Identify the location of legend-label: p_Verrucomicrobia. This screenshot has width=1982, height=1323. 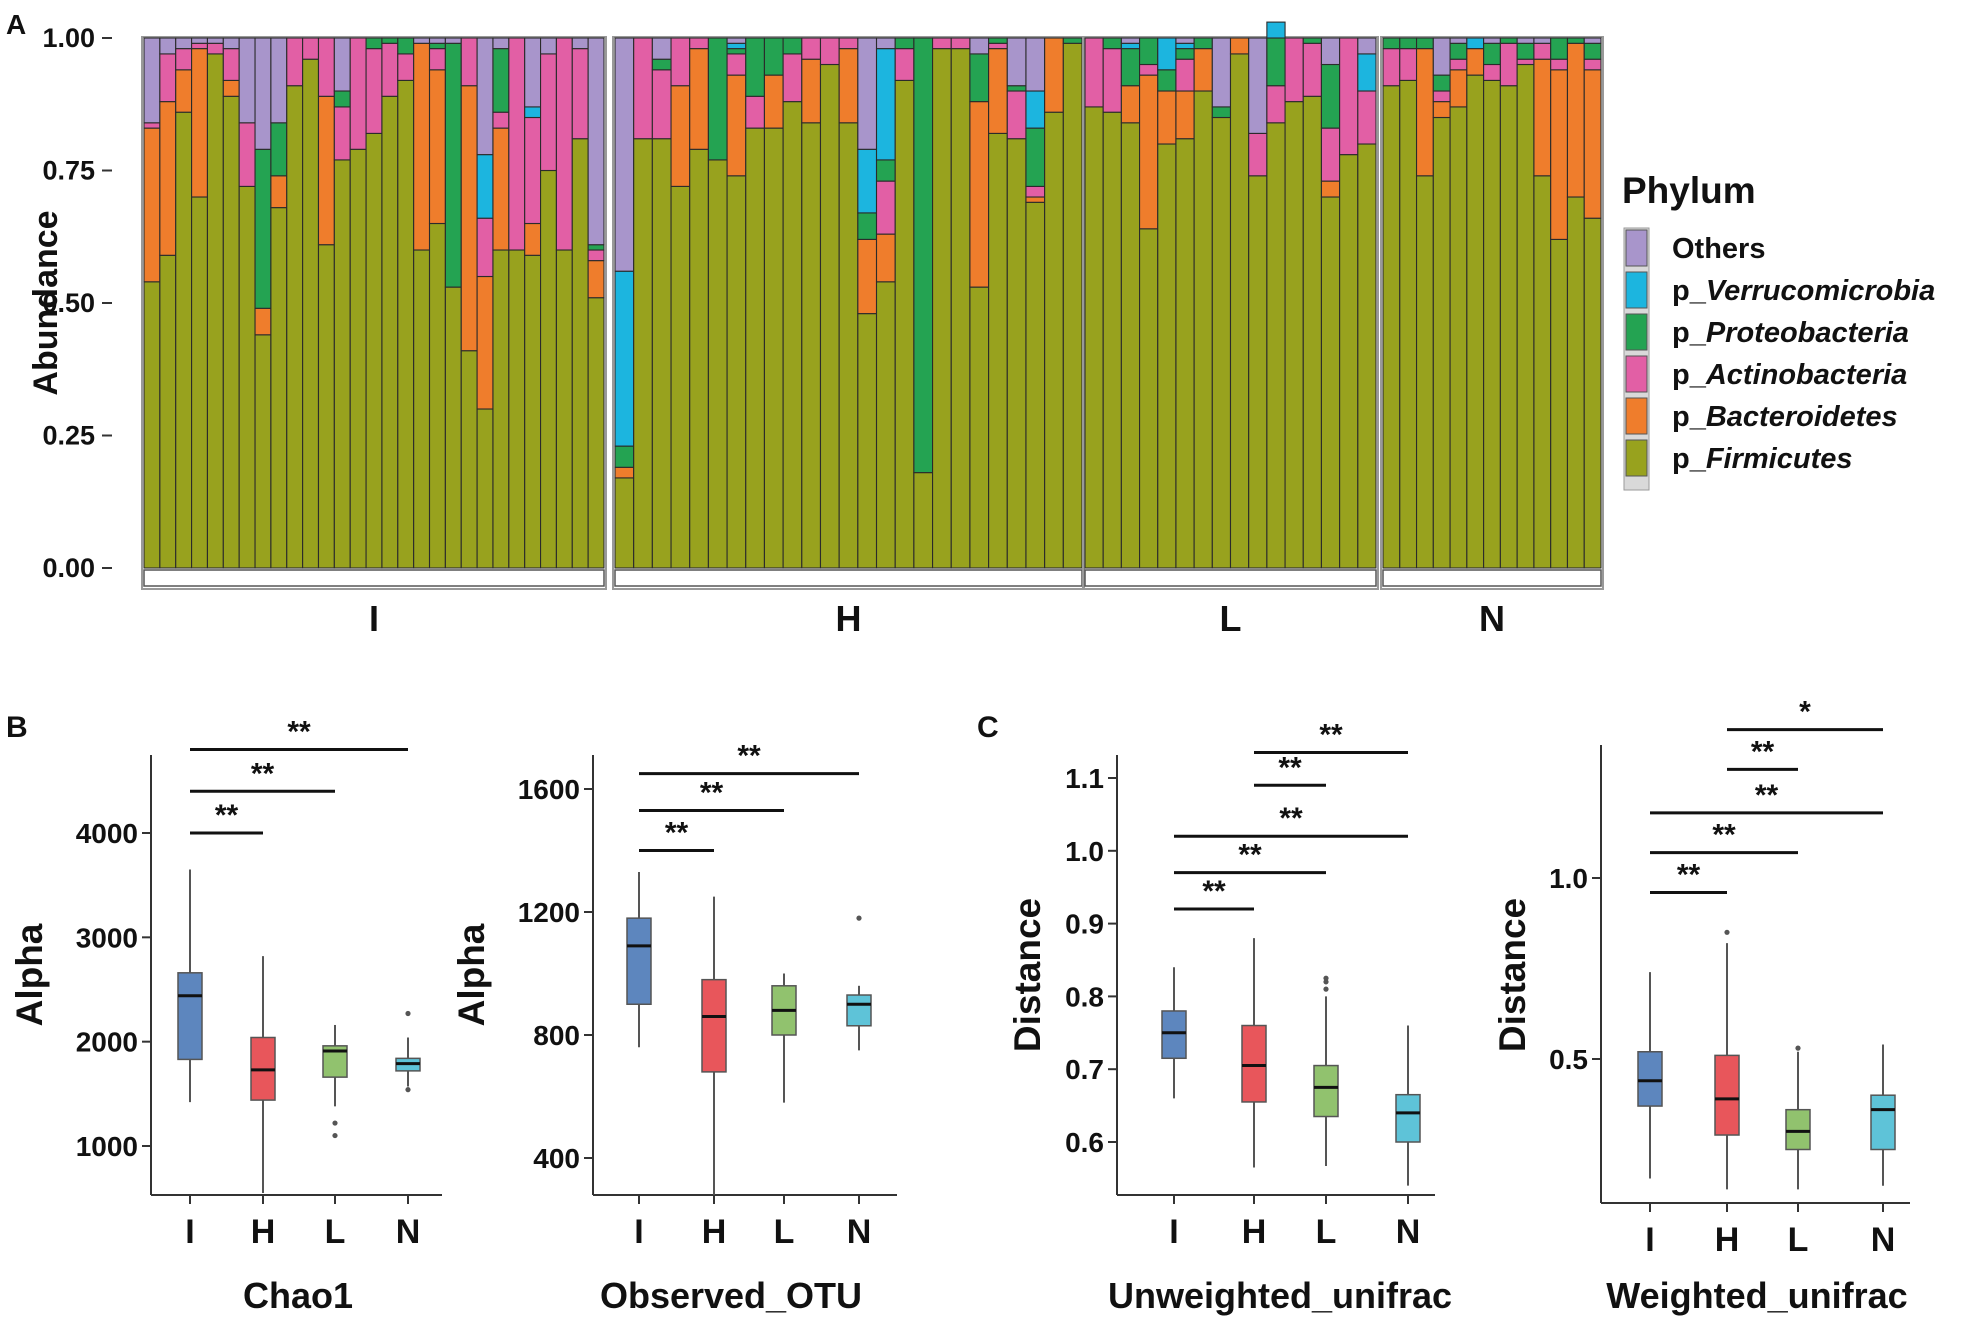
(1803, 291).